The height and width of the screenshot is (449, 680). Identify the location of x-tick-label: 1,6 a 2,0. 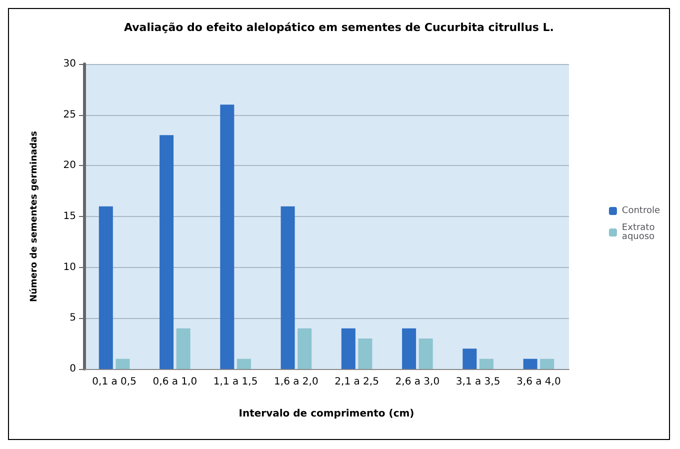
(296, 382).